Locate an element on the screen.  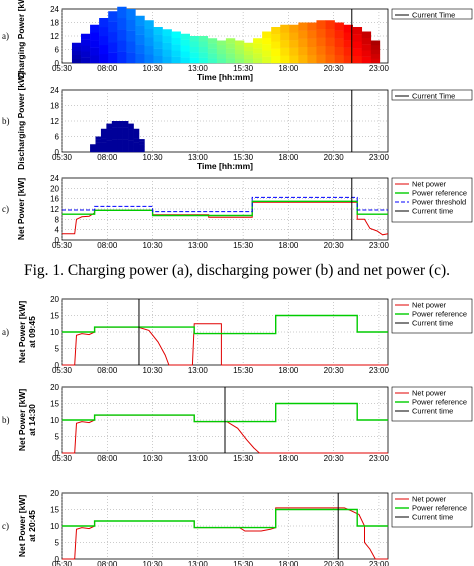
legend-label: Net power is located at coordinates (429, 499).